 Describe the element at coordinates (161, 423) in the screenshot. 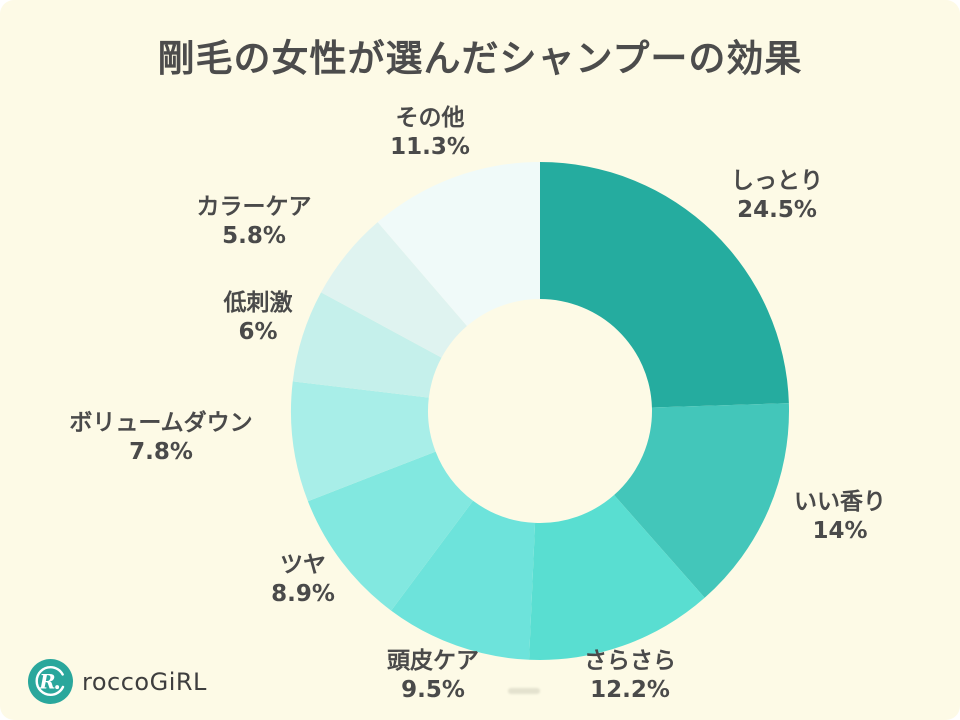

I see `slice-name: ボリュームダウン` at that location.